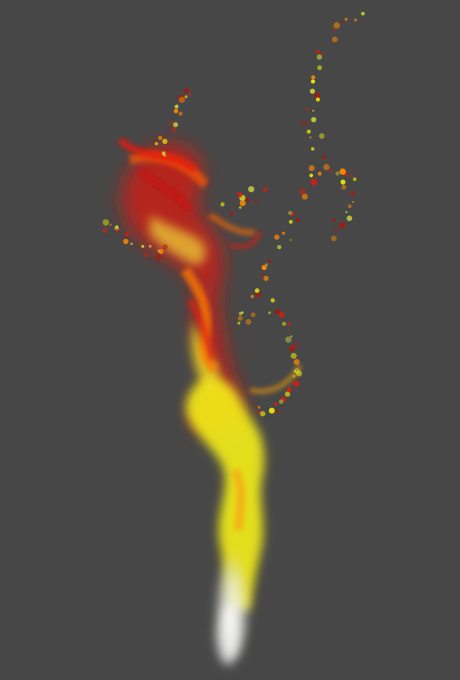 This screenshot has width=460, height=680. Describe the element at coordinates (232, 607) in the screenshot. I see `white-core-layer` at that location.